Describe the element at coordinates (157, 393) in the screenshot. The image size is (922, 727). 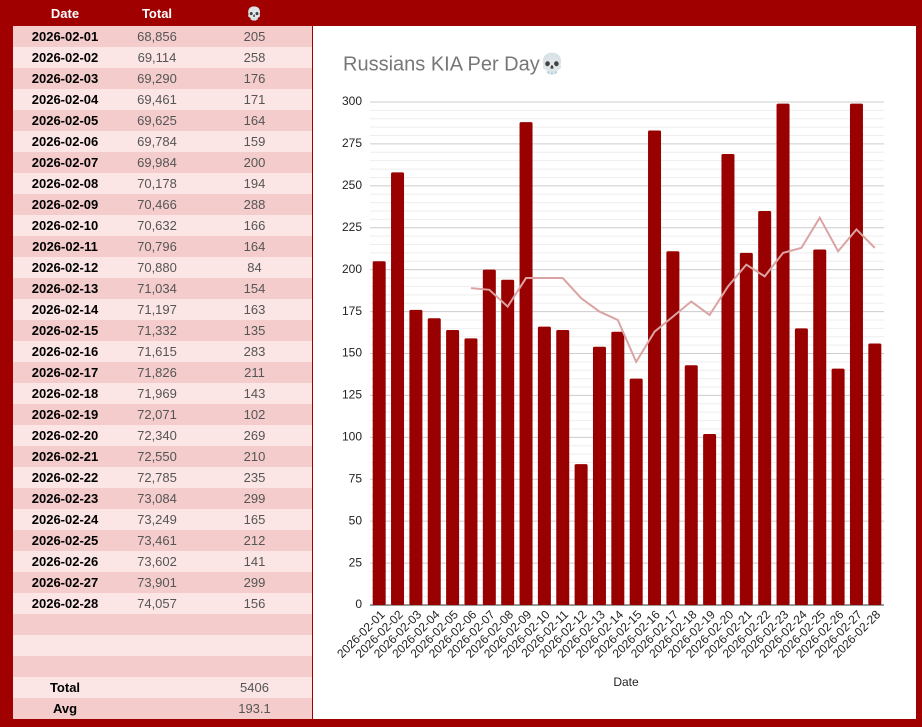
I see `cell: 71,969` at that location.